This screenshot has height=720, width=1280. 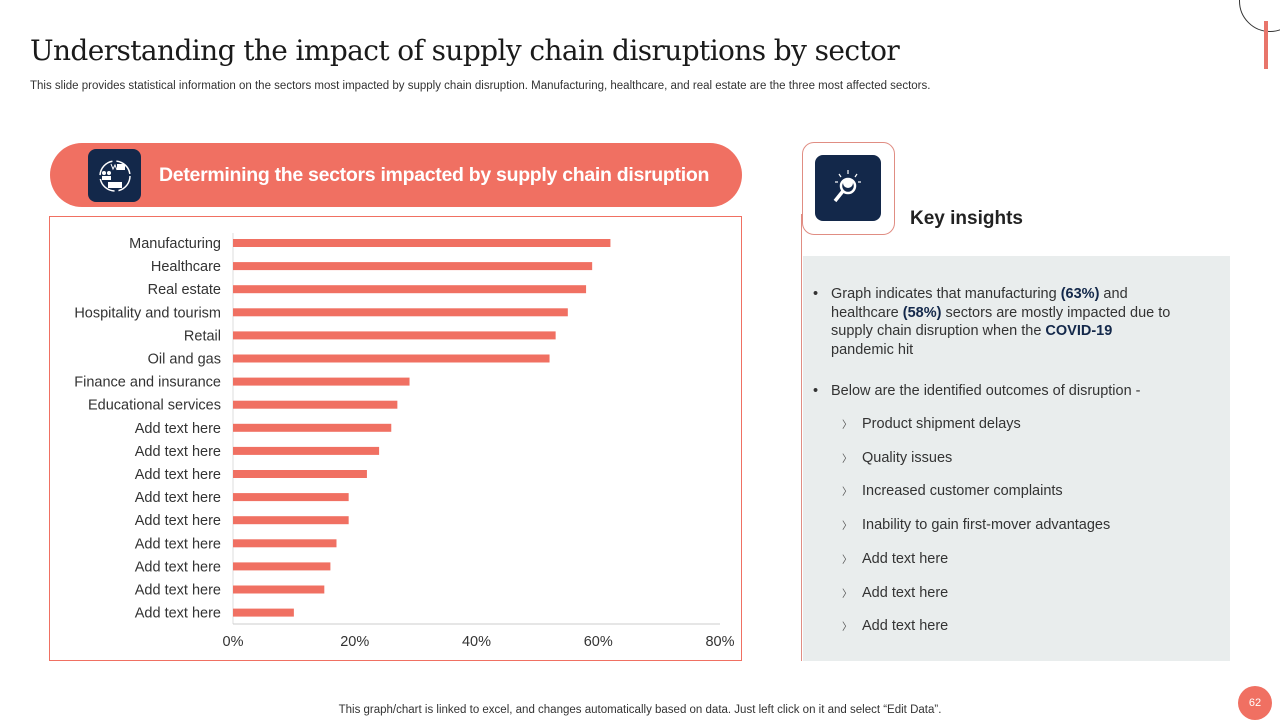 I want to click on outcome-item: 〉 Product shipment delays, so click(x=931, y=424).